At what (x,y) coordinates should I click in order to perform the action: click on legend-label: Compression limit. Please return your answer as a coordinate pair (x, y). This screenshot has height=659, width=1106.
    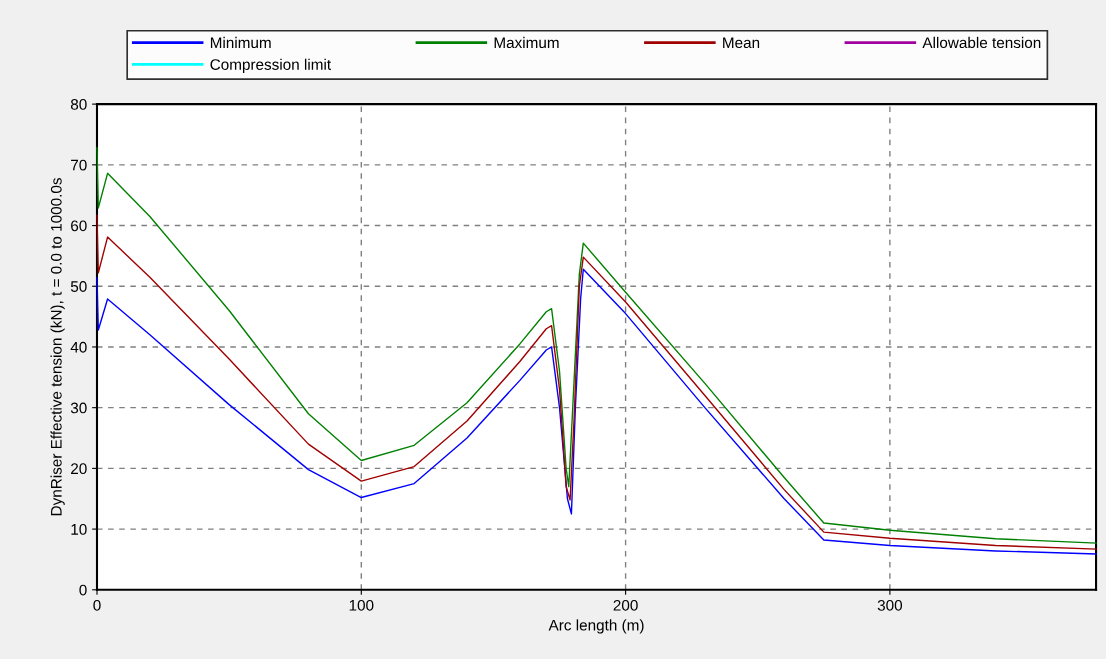
    Looking at the image, I should click on (270, 65).